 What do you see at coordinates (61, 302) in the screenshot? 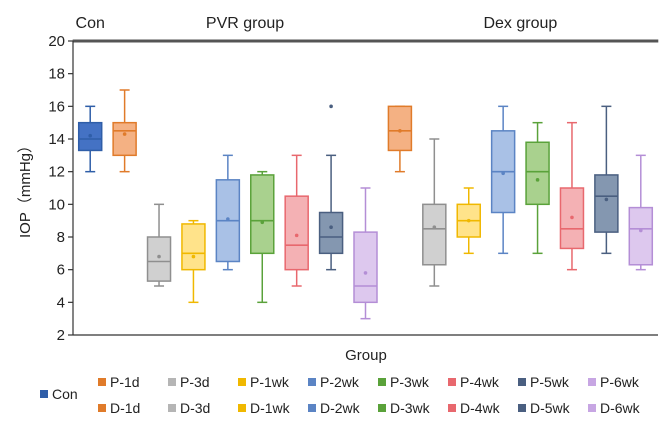
I see `y-tick-label: 4` at bounding box center [61, 302].